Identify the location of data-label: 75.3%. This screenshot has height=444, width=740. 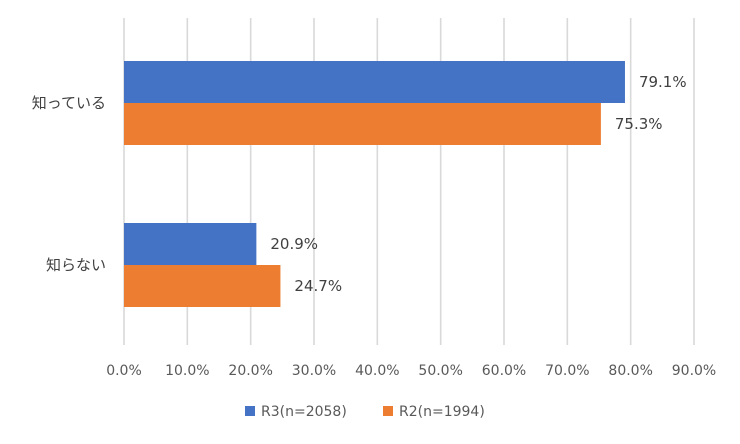
(639, 124).